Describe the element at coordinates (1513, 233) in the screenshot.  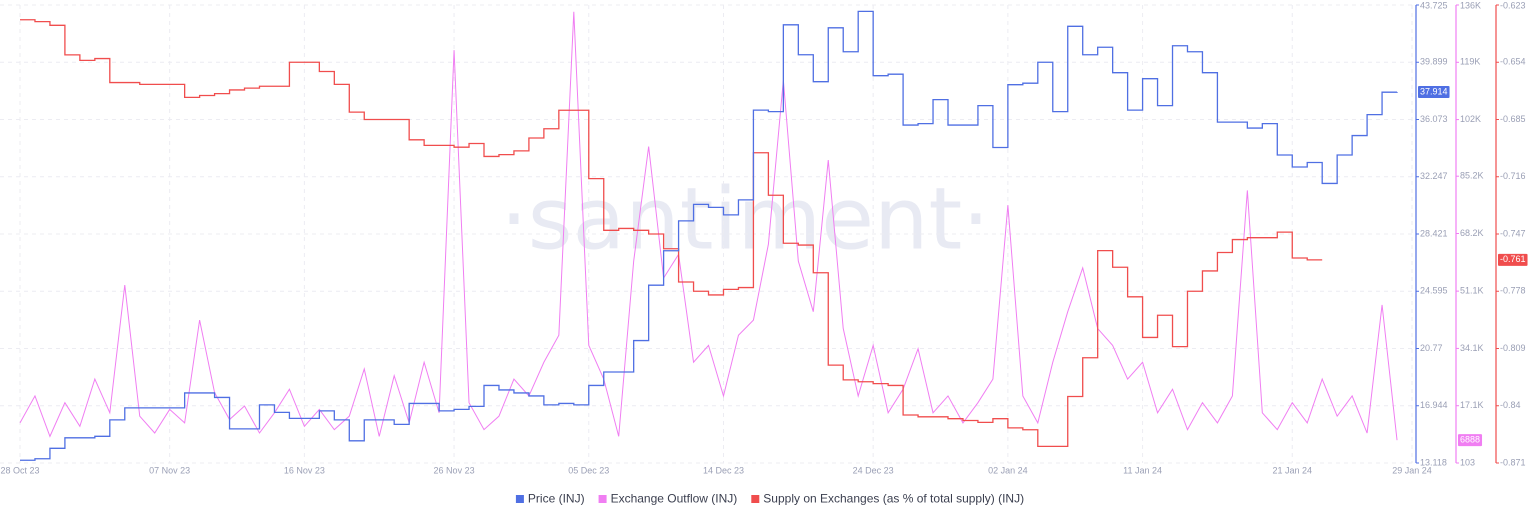
I see `y-tick-label: -0.747` at that location.